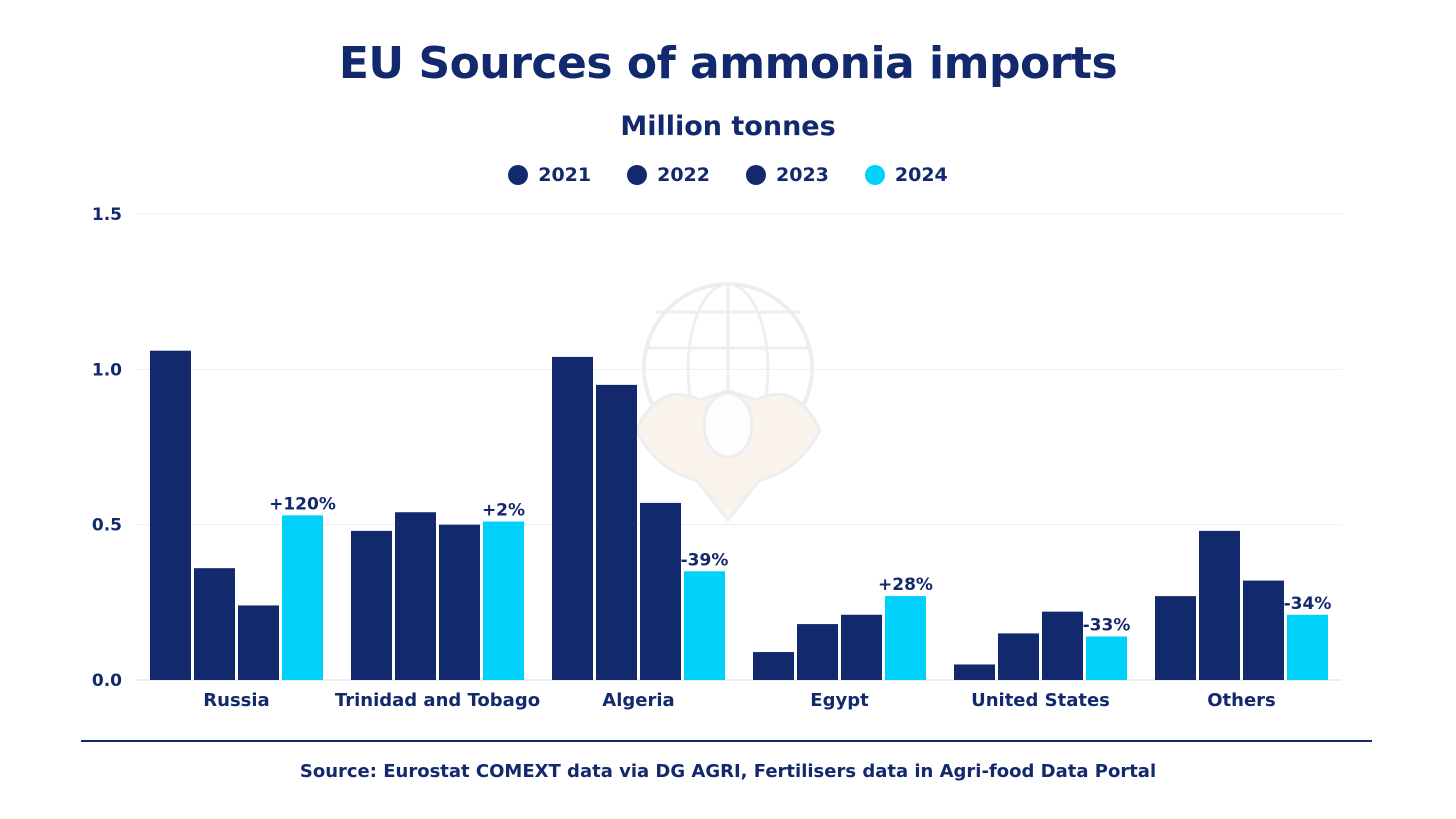 The width and height of the screenshot is (1456, 819). Describe the element at coordinates (565, 175) in the screenshot. I see `legend-label-2021: 2021` at that location.